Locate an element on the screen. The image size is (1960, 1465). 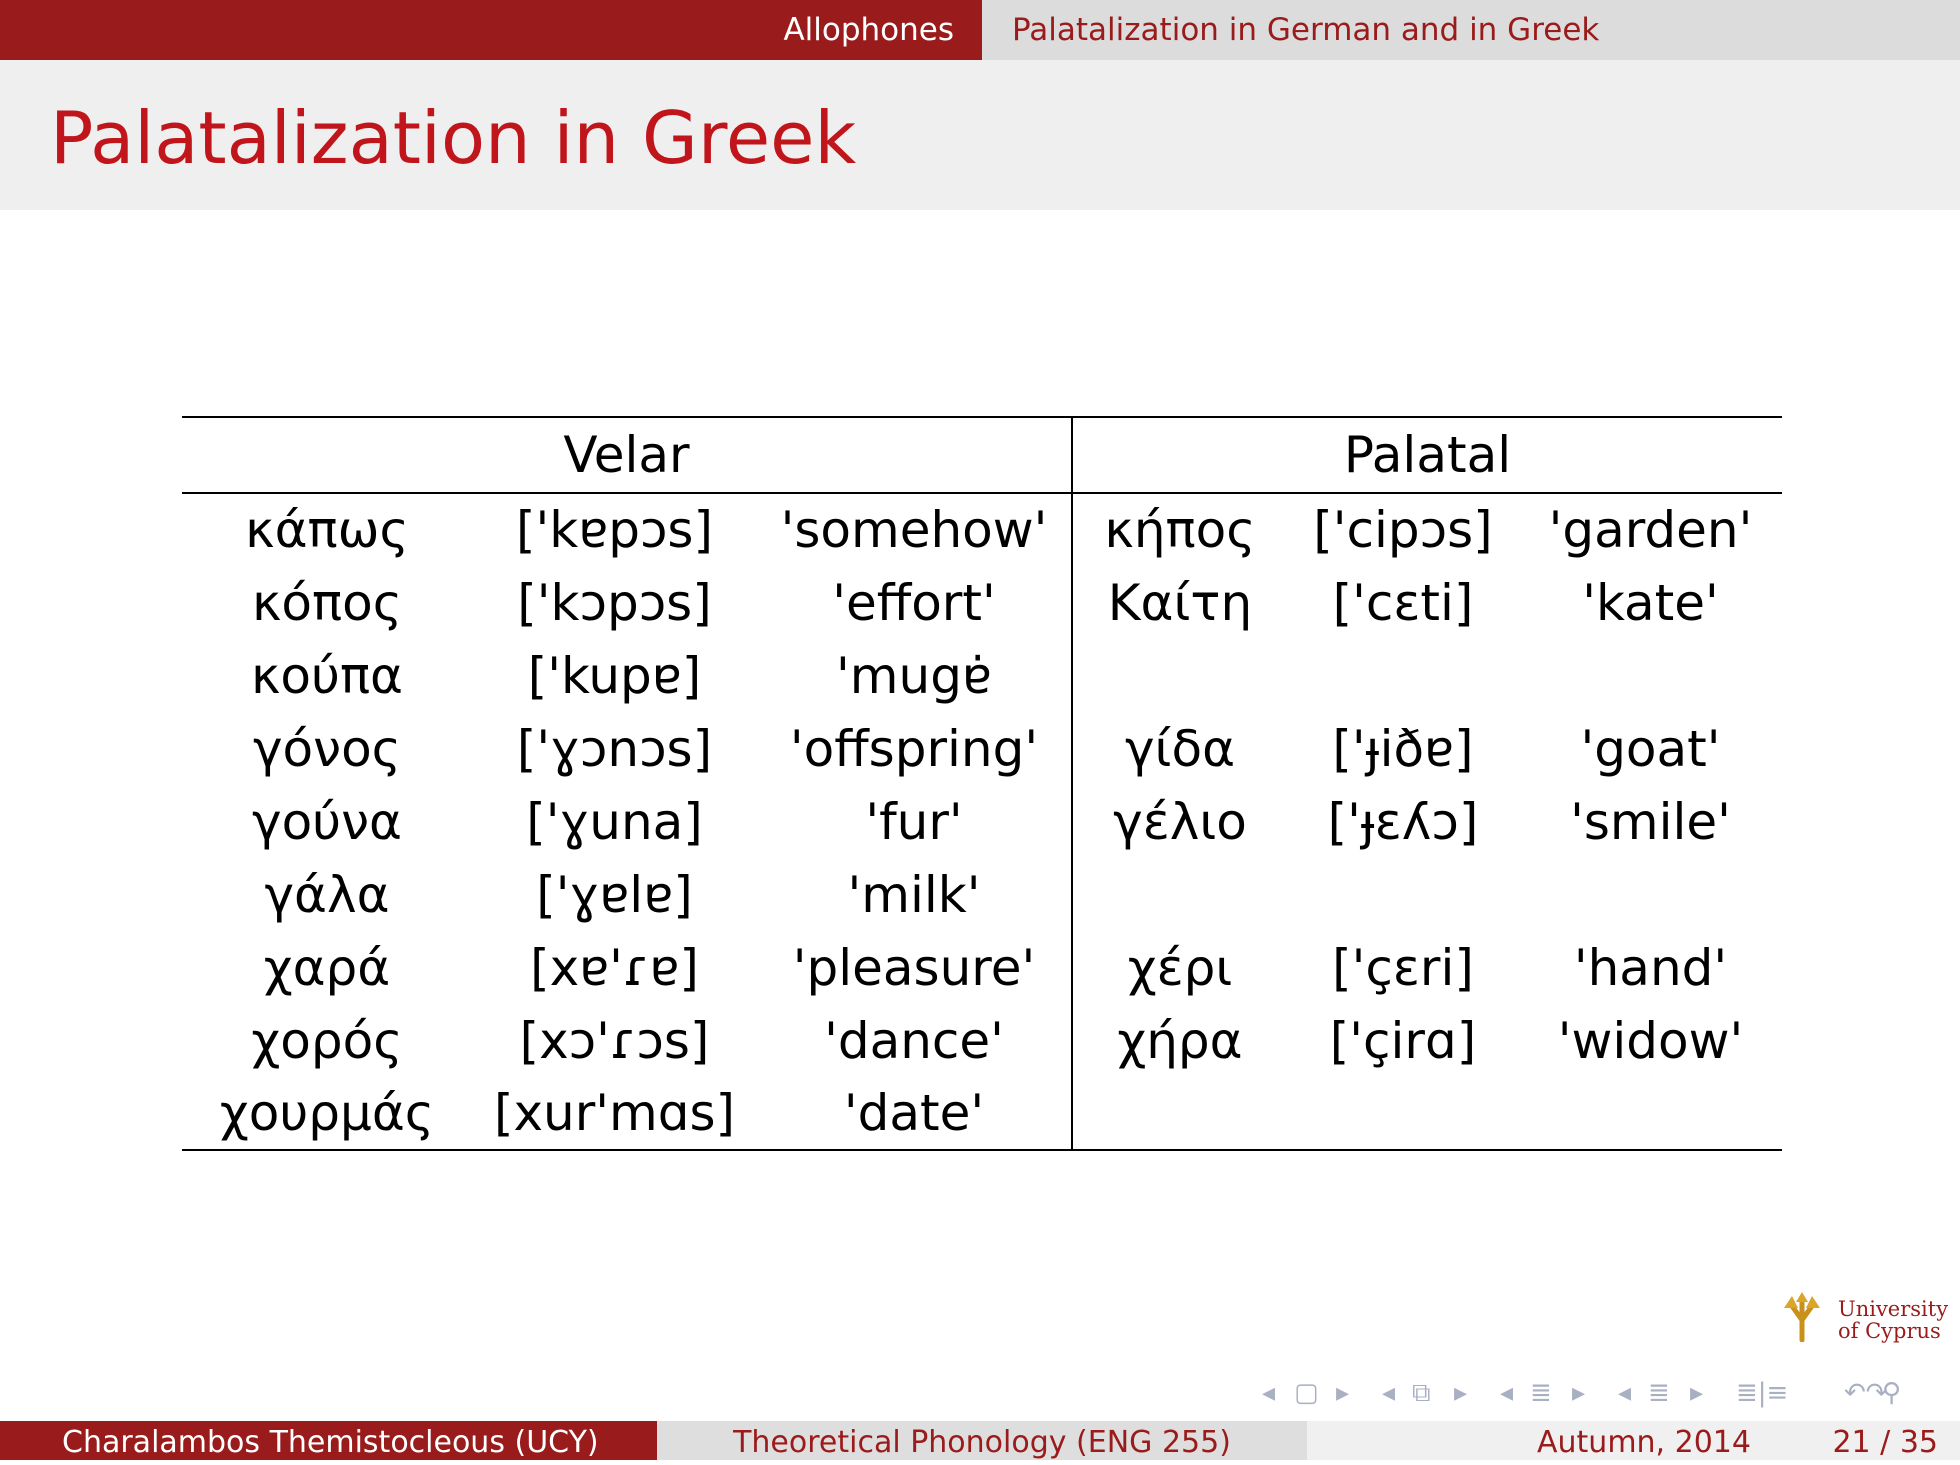
beamer-navigation: ◂ ▢ ▸ ◂ ⧉ ▸ ◂ ≣ ▸ ◂ ≣ ▸ ≣|≡ ↶↷ ⚲ is located at coordinates (1602, 1394).